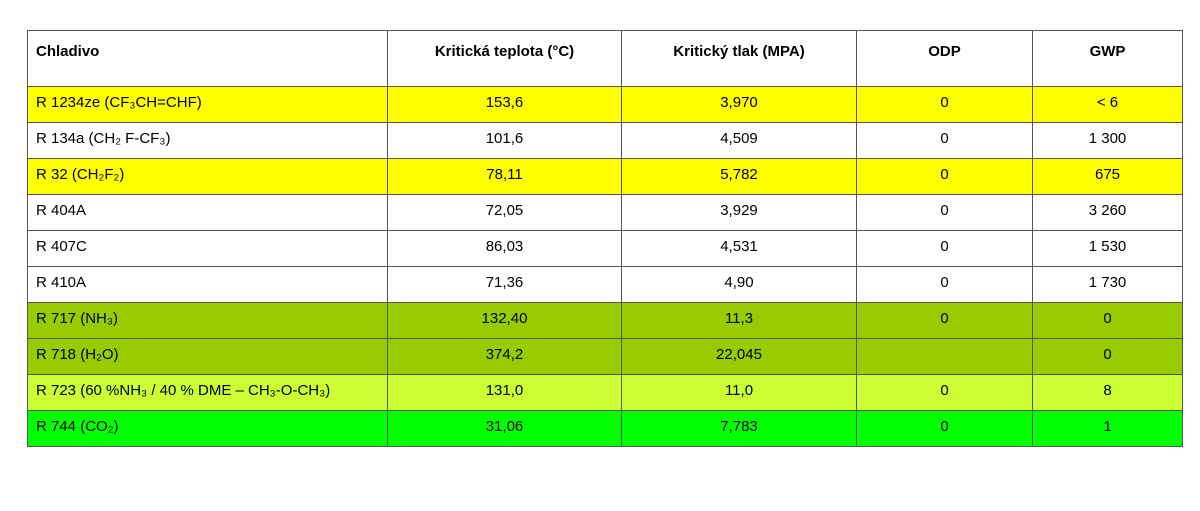  I want to click on table-cell: 72,05, so click(504, 212).